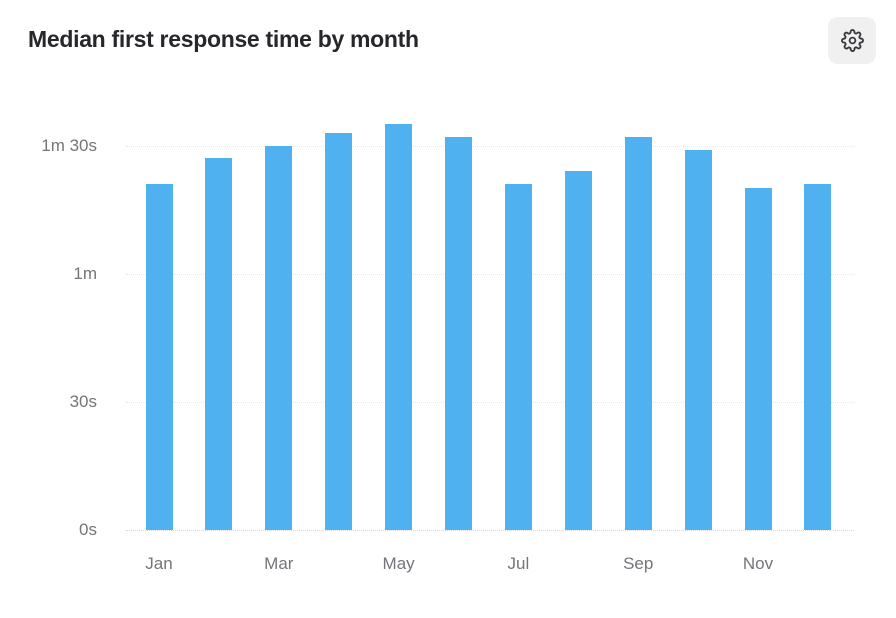  Describe the element at coordinates (279, 337) in the screenshot. I see `bar-mar` at that location.